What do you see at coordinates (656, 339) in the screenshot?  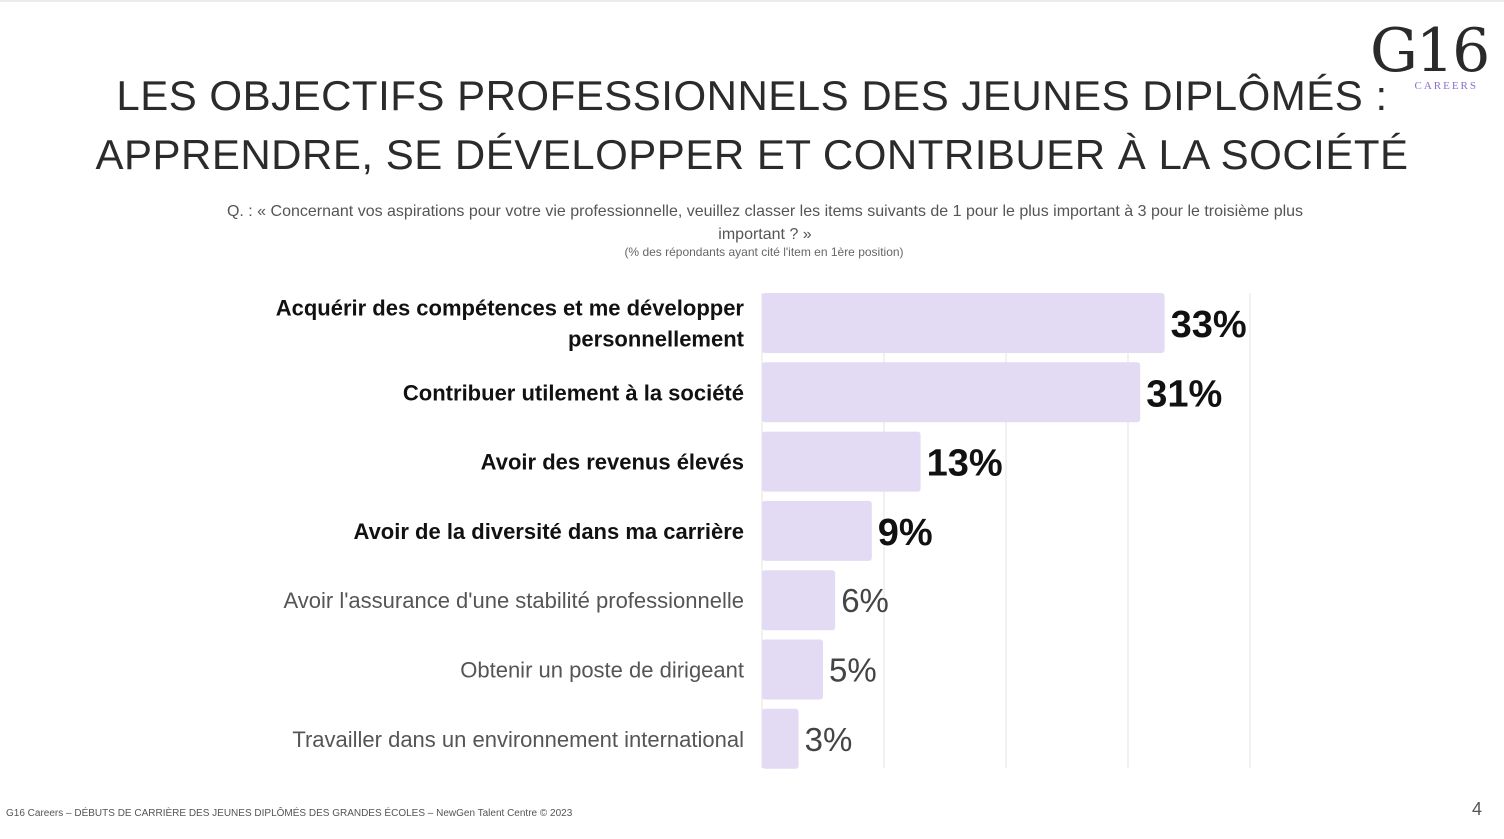 I see `category-label-1-line-2: personnellement` at bounding box center [656, 339].